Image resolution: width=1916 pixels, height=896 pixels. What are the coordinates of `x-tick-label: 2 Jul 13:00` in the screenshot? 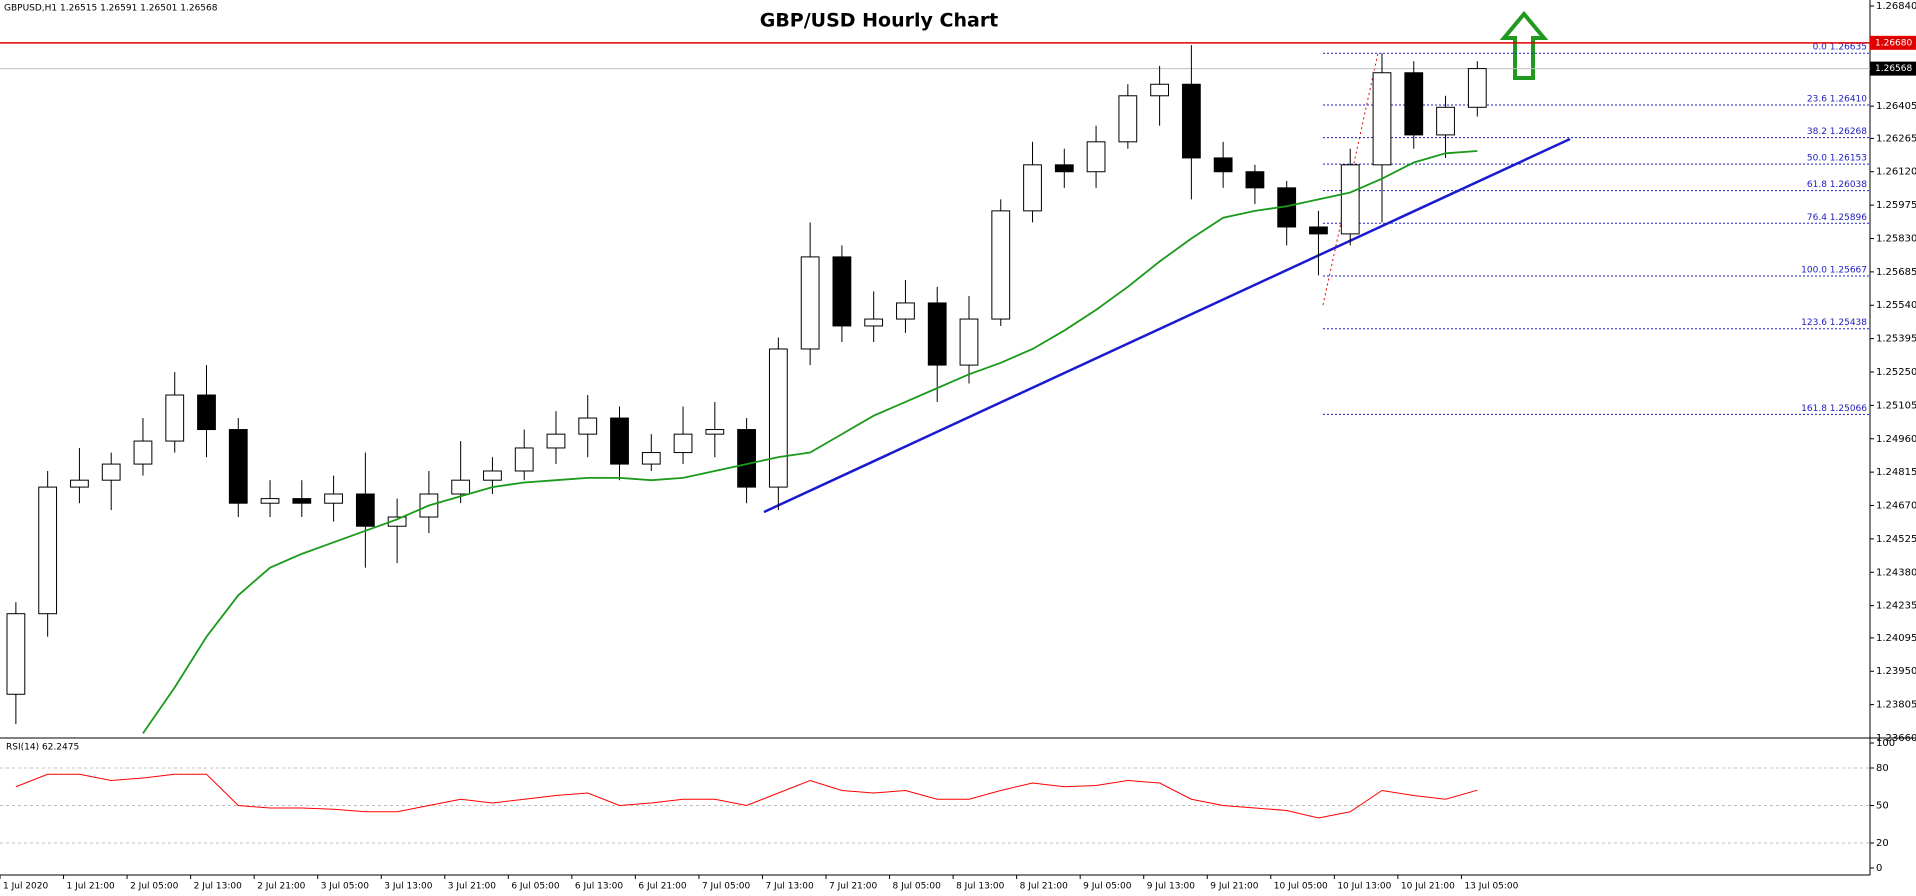 It's located at (218, 887).